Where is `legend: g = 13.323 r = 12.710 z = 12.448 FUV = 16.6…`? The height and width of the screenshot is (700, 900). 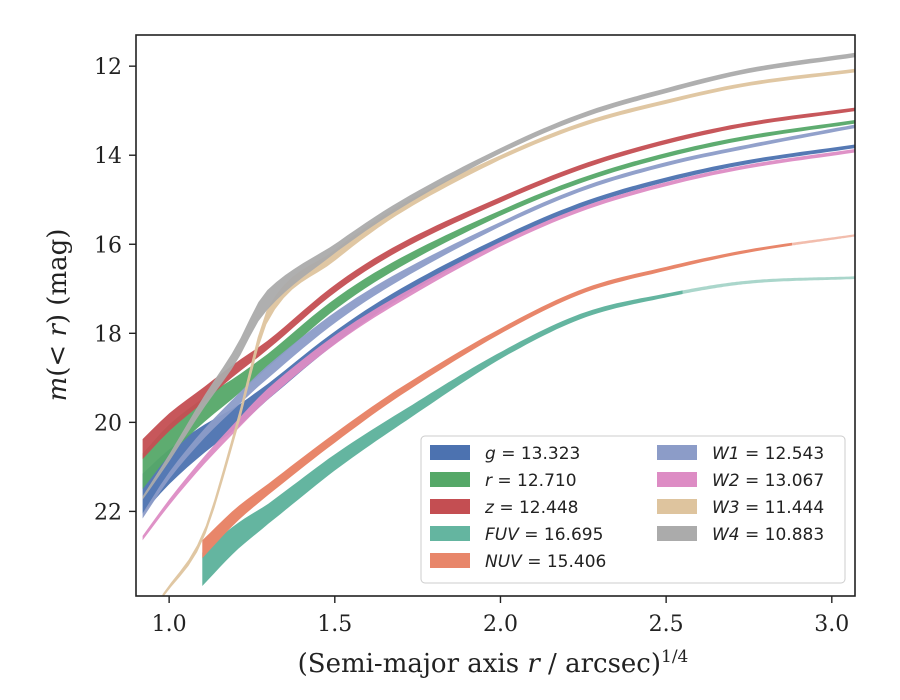
legend: g = 13.323 r = 12.710 z = 12.448 FUV = 16.6… is located at coordinates (633, 509).